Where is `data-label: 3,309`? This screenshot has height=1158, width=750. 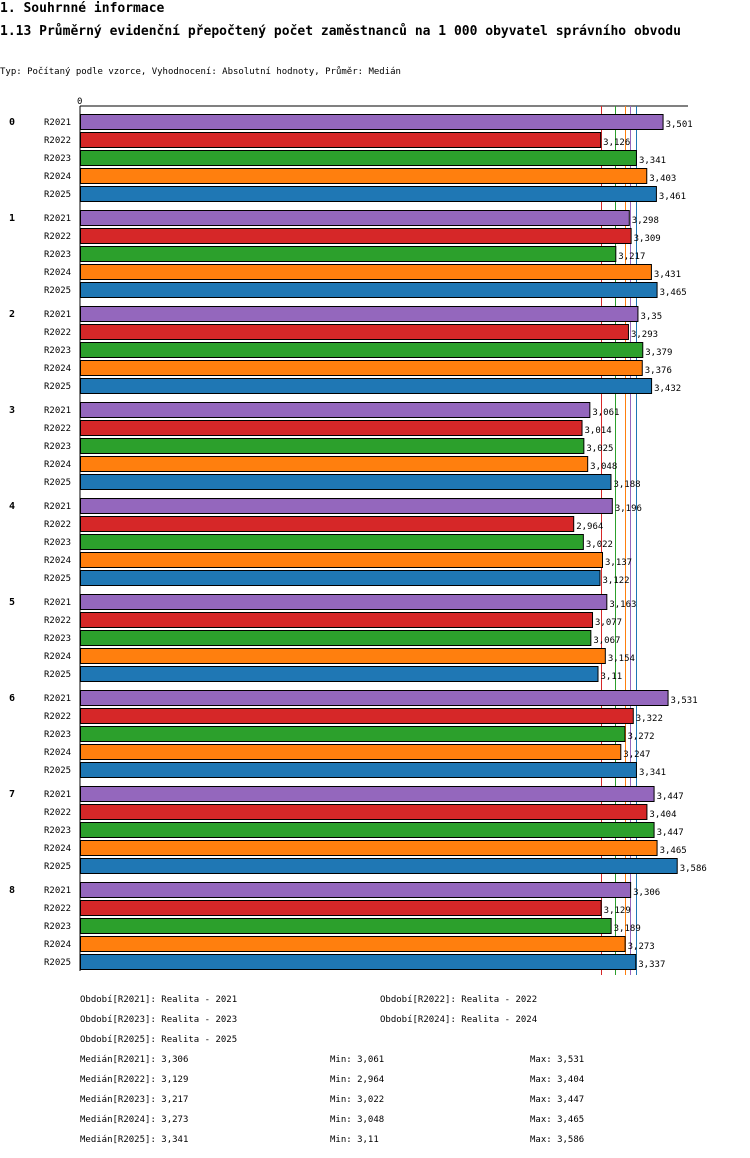 data-label: 3,309 is located at coordinates (647, 239).